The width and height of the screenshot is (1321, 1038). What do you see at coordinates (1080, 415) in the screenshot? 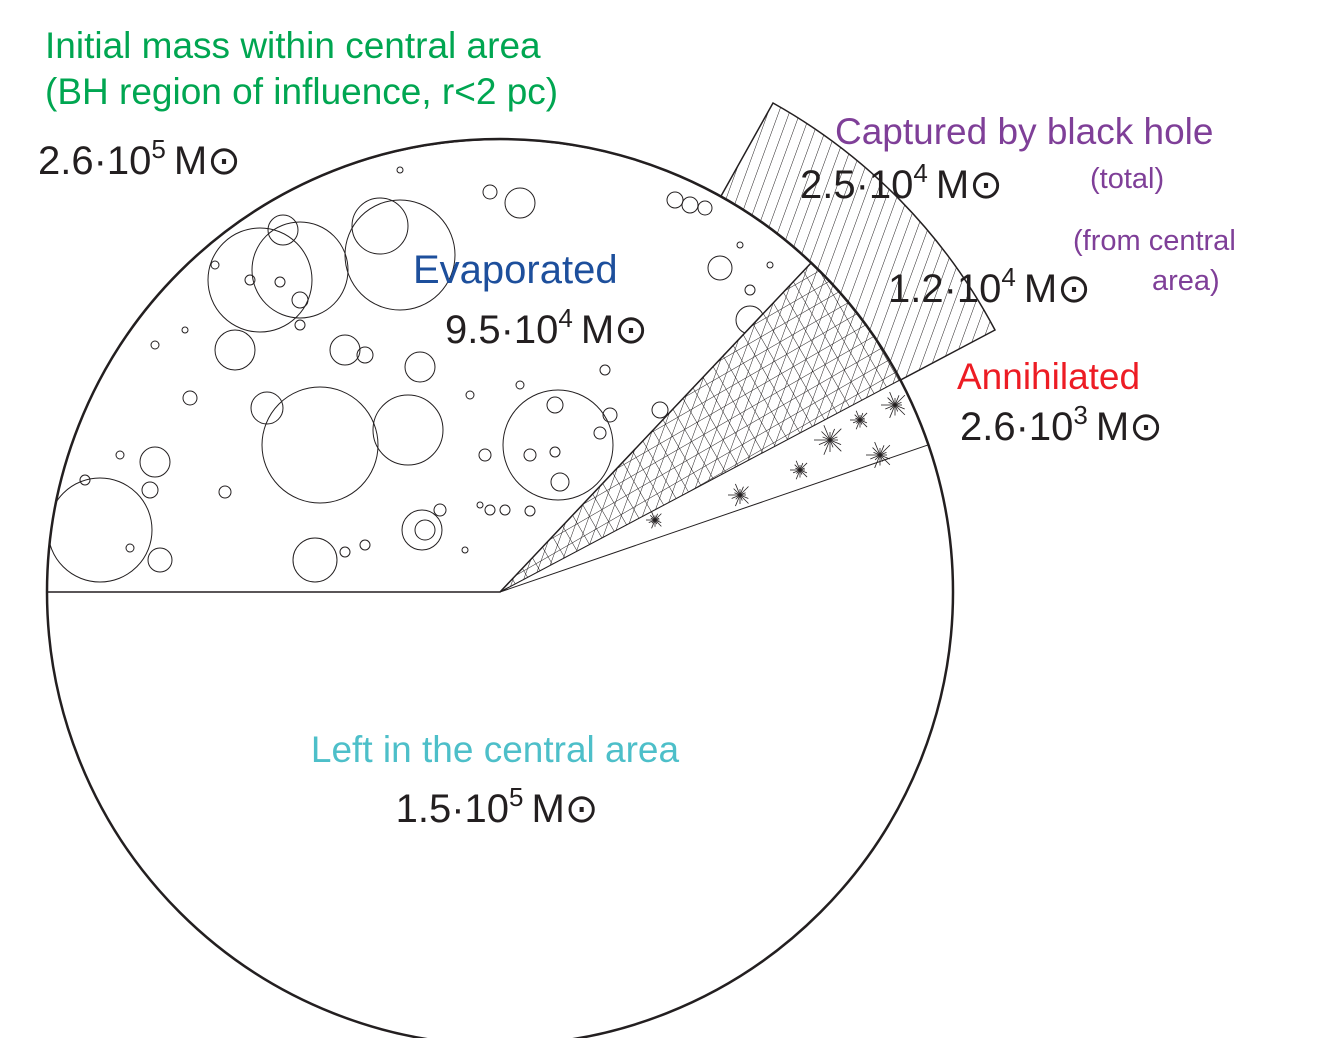
I see `exponent: 3` at bounding box center [1080, 415].